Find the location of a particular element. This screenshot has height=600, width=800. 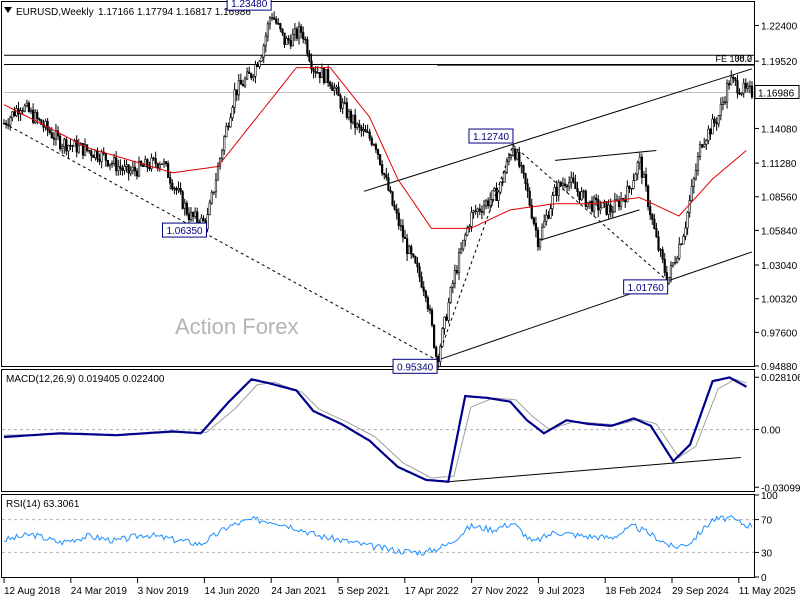

price-tick-label: 1.03040 is located at coordinates (779, 266).